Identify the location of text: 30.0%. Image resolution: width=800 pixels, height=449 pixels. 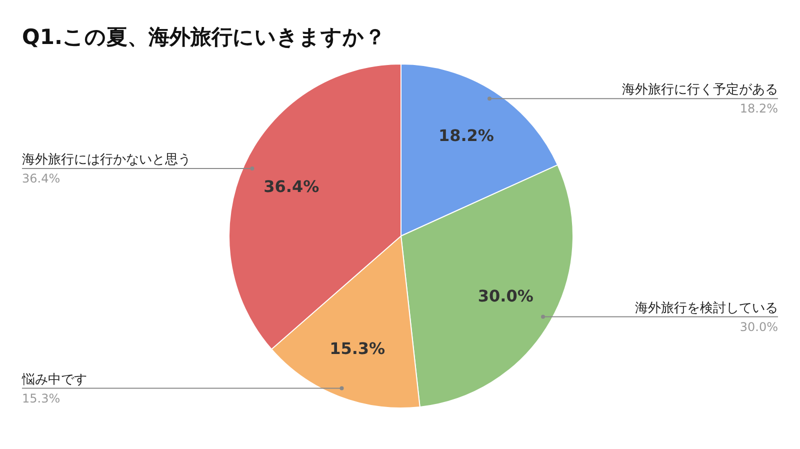
(759, 327).